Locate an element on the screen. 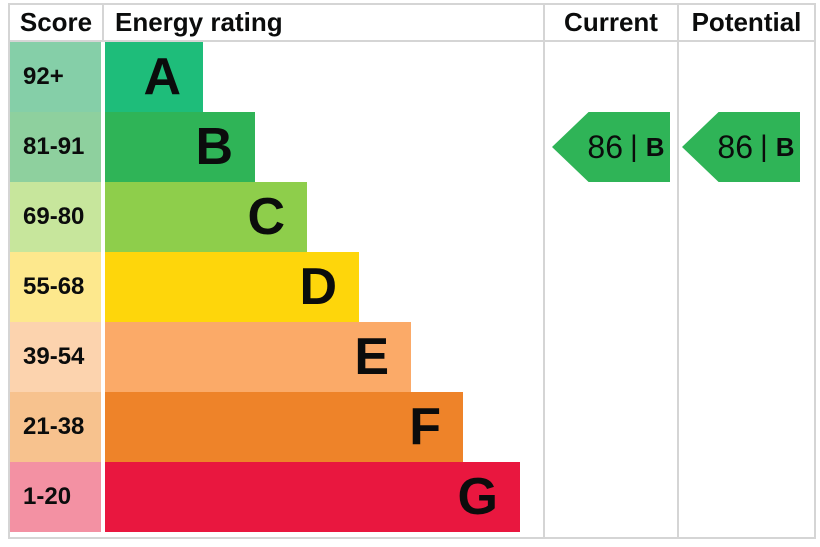  score-range-label: 92+ is located at coordinates (43, 76).